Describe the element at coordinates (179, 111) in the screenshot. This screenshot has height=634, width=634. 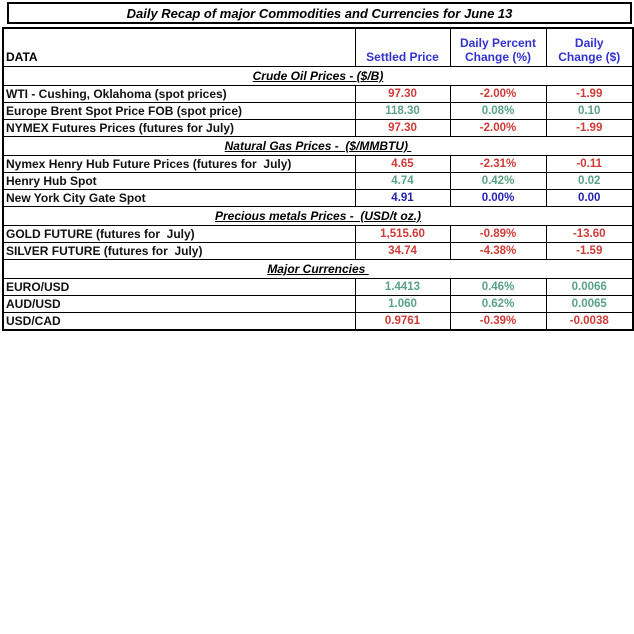
I see `row-label: Europe Brent Spot Price FOB (spot price)` at that location.